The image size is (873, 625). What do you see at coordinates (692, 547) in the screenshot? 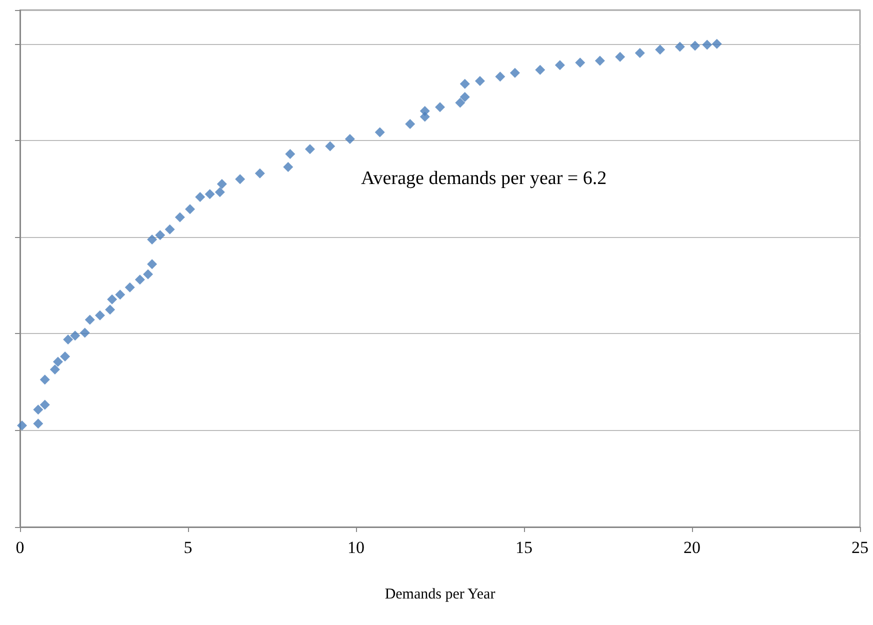
I see `x-tick-label: 20` at bounding box center [692, 547].